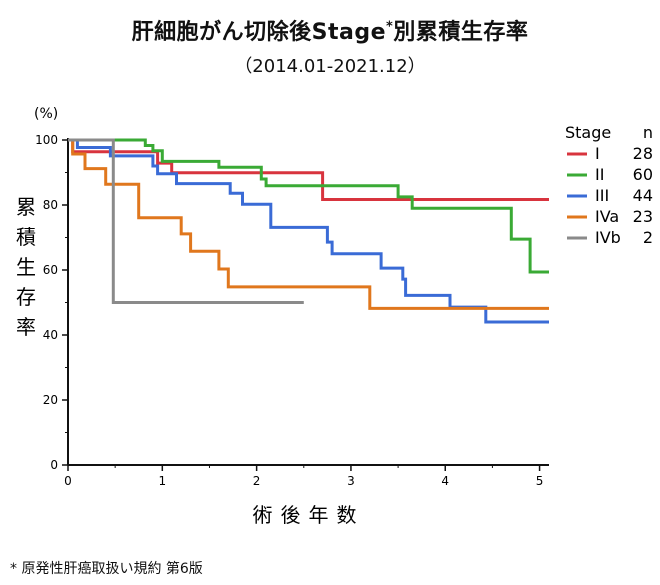 This screenshot has width=660, height=585. What do you see at coordinates (46, 114) in the screenshot?
I see `y-unit-label: (%)` at bounding box center [46, 114].